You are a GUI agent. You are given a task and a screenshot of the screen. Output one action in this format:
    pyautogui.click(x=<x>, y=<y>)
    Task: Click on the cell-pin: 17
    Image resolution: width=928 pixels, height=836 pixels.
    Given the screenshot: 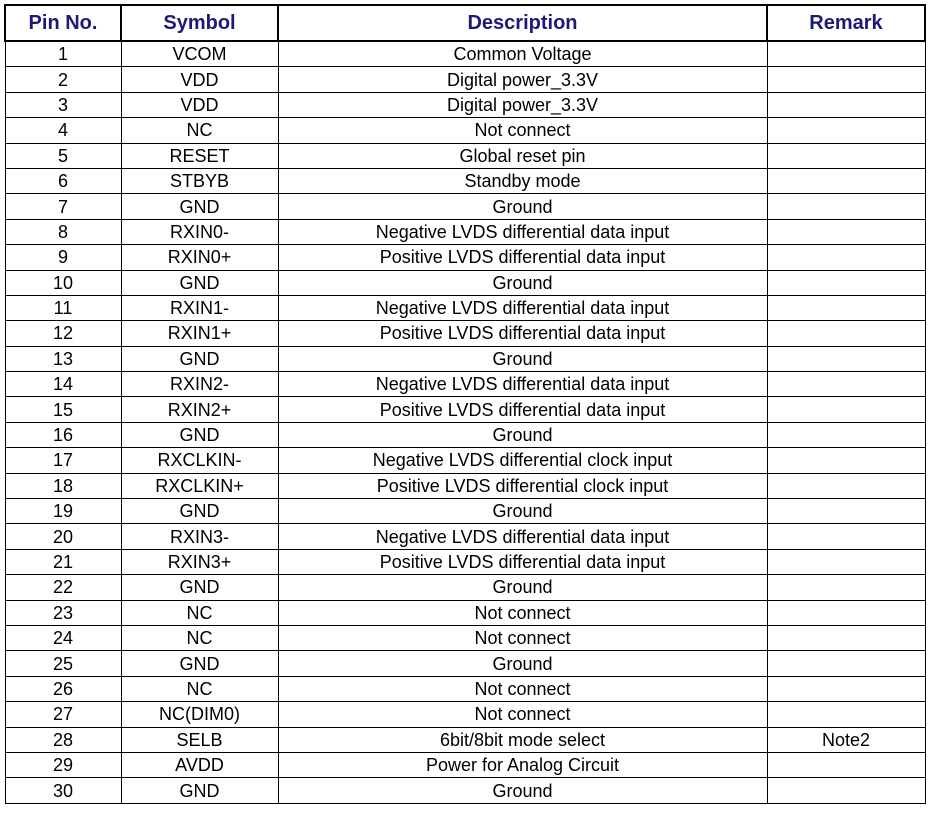 What is the action you would take?
    pyautogui.click(x=63, y=460)
    